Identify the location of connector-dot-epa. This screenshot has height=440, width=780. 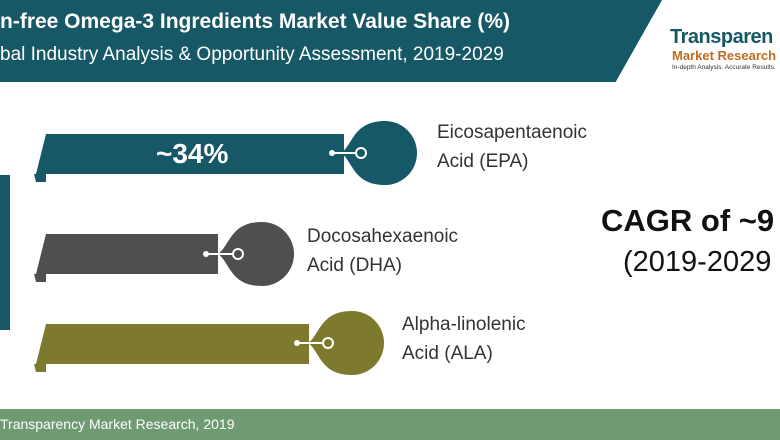
(332, 153).